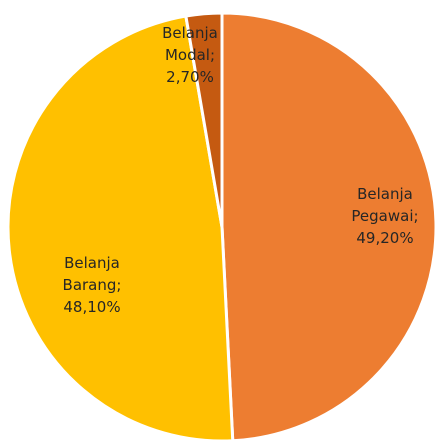  I want to click on data-label: Belanja Pegawai; 49,20%, so click(384, 216).